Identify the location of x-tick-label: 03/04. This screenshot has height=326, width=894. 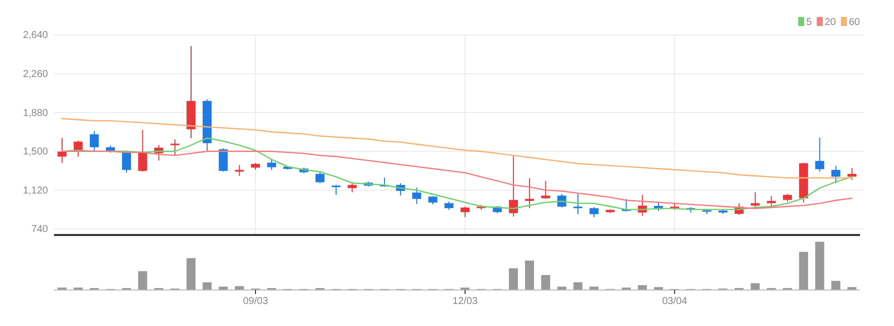
(675, 302).